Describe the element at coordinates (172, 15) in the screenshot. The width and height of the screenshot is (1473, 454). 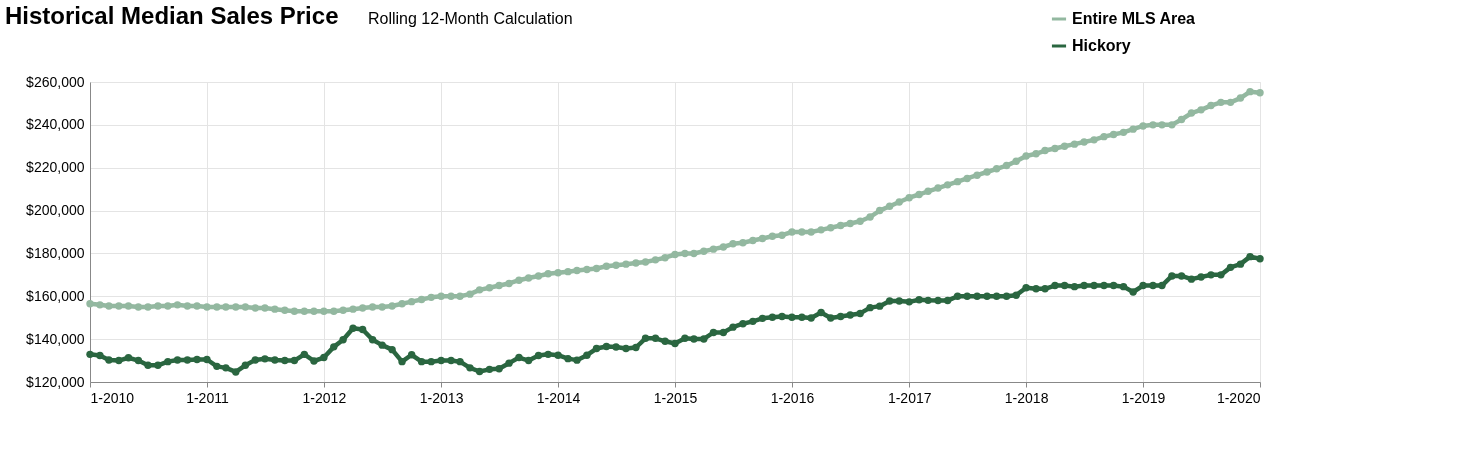
I see `chart-title: Historical Median Sales Price` at that location.